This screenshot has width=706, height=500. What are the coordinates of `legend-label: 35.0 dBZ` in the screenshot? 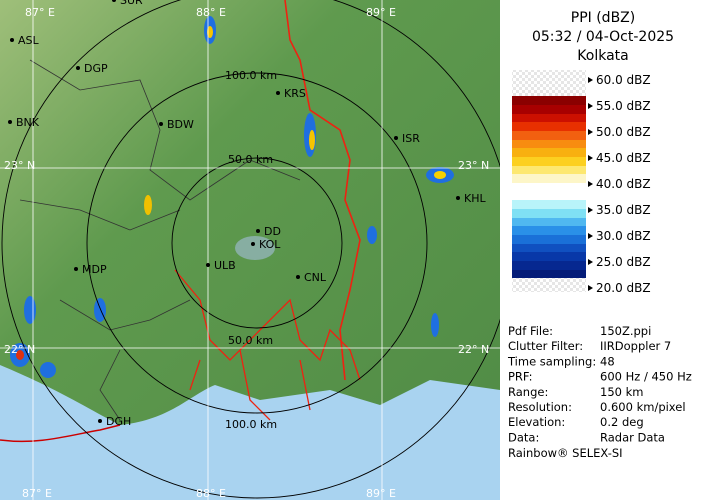 It's located at (623, 210).